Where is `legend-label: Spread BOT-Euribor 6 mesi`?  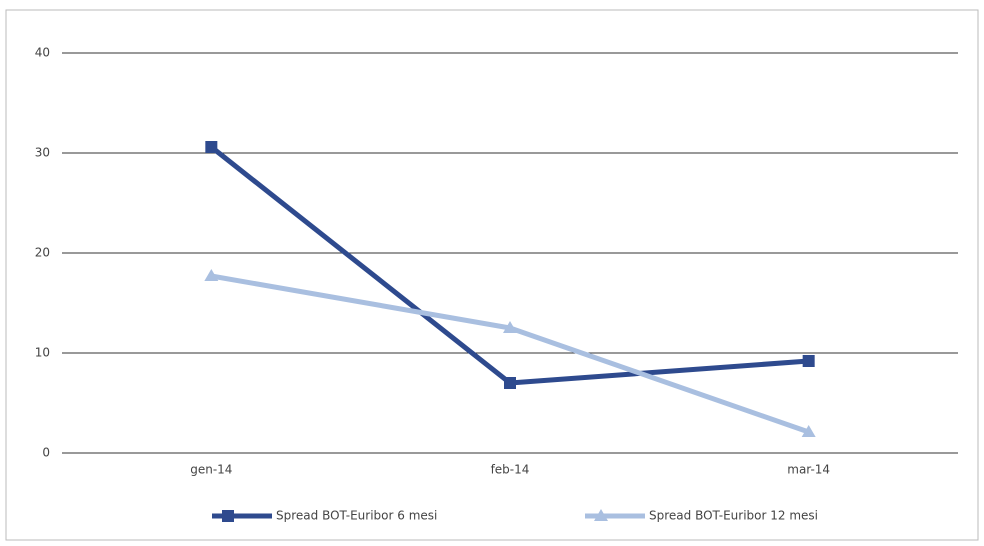
legend-label: Spread BOT-Euribor 6 mesi is located at coordinates (356, 516).